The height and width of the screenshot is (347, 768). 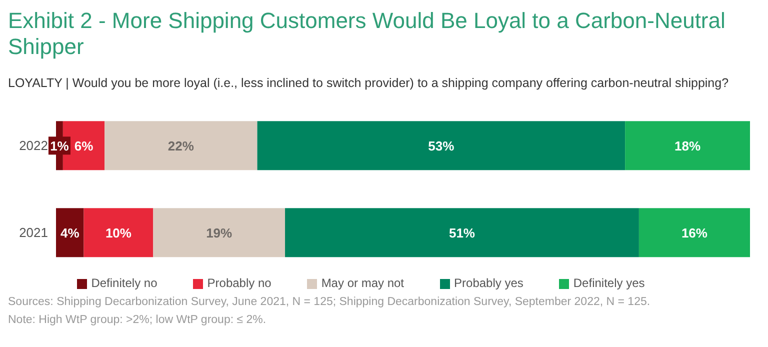 What do you see at coordinates (84, 146) in the screenshot?
I see `data-label: 6%` at bounding box center [84, 146].